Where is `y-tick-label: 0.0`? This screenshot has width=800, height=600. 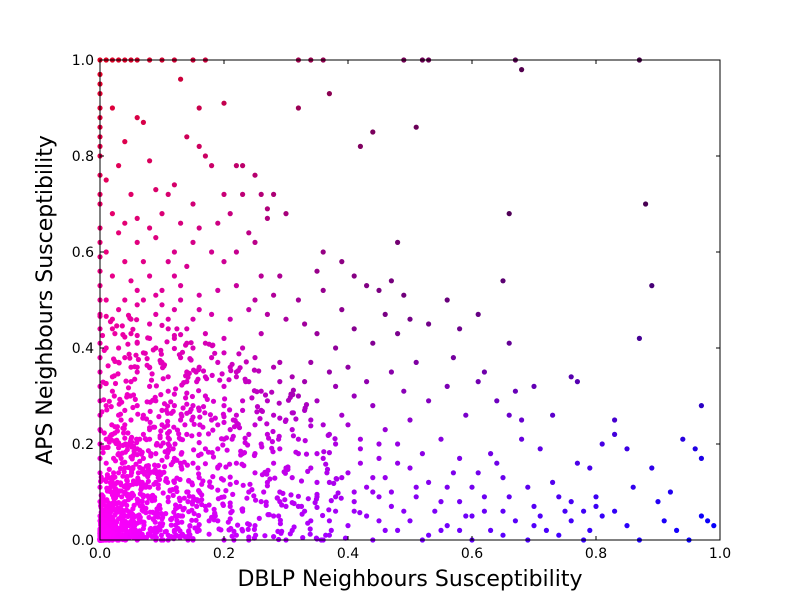 y-tick-label: 0.0 is located at coordinates (83, 541).